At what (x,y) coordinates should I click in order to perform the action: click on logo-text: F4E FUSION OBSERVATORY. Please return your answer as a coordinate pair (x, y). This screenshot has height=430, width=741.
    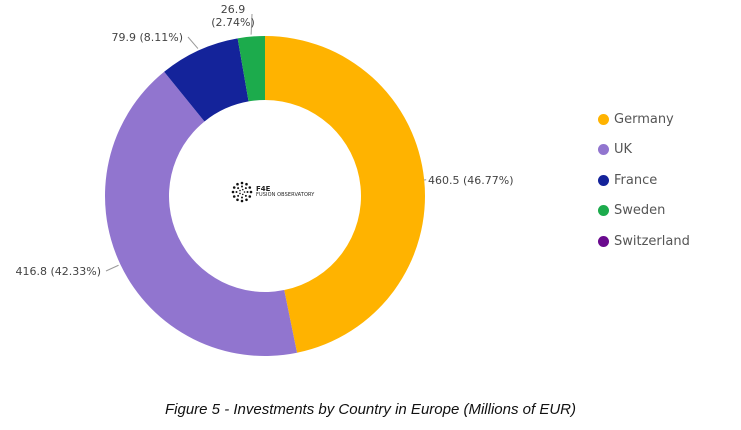
    Looking at the image, I should click on (285, 192).